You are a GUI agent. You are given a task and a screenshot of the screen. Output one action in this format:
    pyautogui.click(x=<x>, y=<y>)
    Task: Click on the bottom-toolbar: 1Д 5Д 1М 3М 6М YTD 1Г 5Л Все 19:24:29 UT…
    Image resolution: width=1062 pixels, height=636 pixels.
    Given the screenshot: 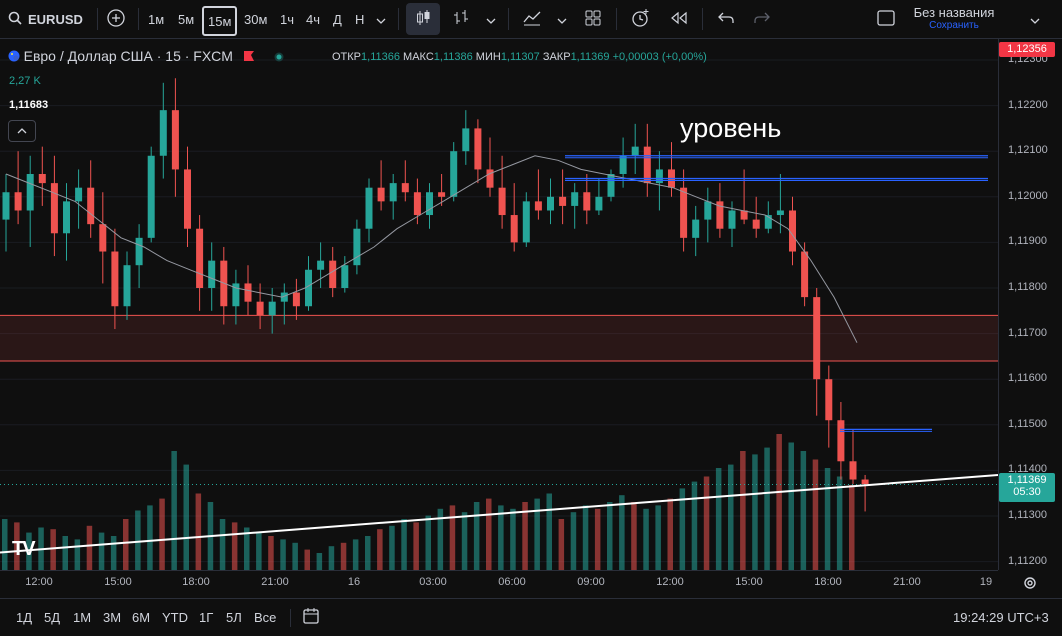 What is the action you would take?
    pyautogui.click(x=531, y=617)
    